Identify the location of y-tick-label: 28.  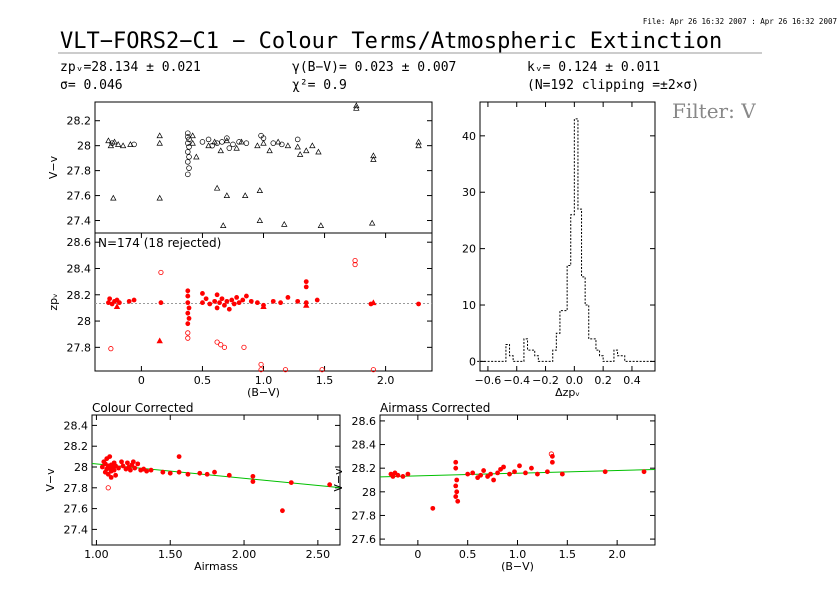
(369, 492).